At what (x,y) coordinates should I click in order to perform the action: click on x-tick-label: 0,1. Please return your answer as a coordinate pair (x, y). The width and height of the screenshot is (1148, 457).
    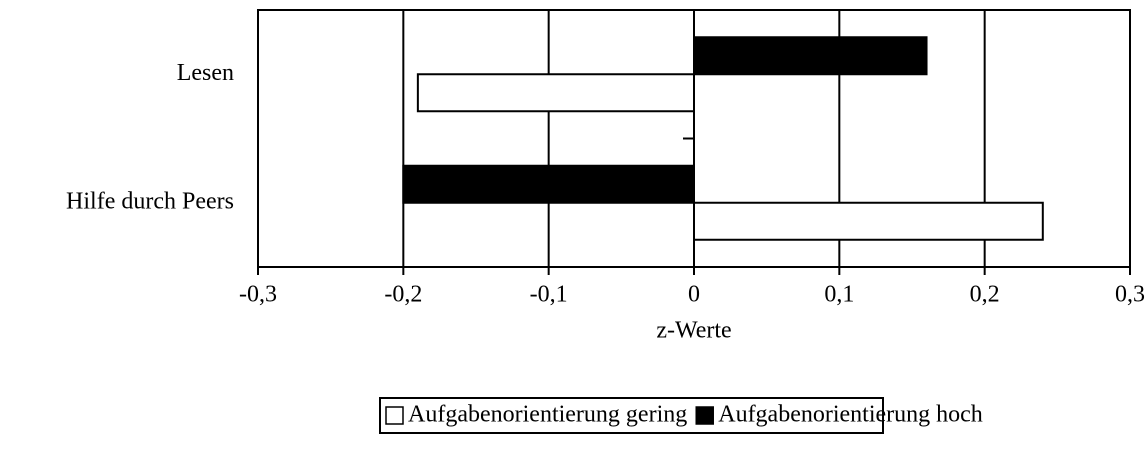
    Looking at the image, I should click on (839, 295).